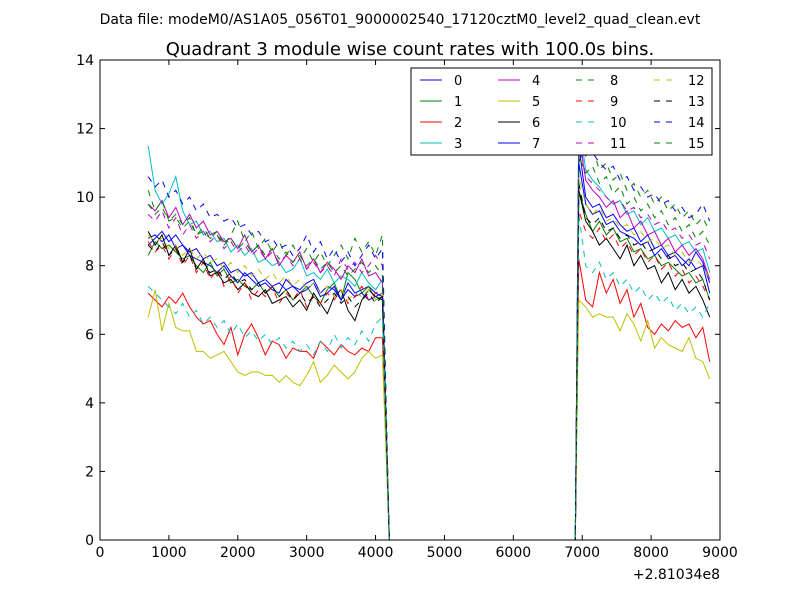 Image resolution: width=800 pixels, height=600 pixels. What do you see at coordinates (85, 61) in the screenshot?
I see `y-tick-label: 14` at bounding box center [85, 61].